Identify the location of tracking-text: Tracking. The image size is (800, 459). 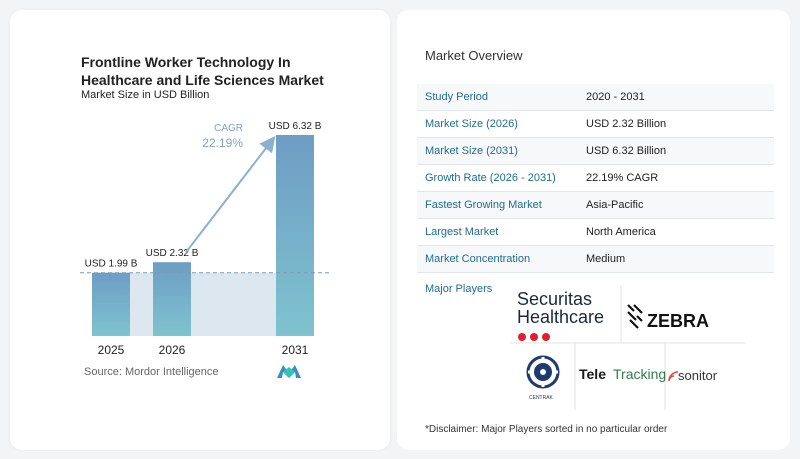
(639, 374).